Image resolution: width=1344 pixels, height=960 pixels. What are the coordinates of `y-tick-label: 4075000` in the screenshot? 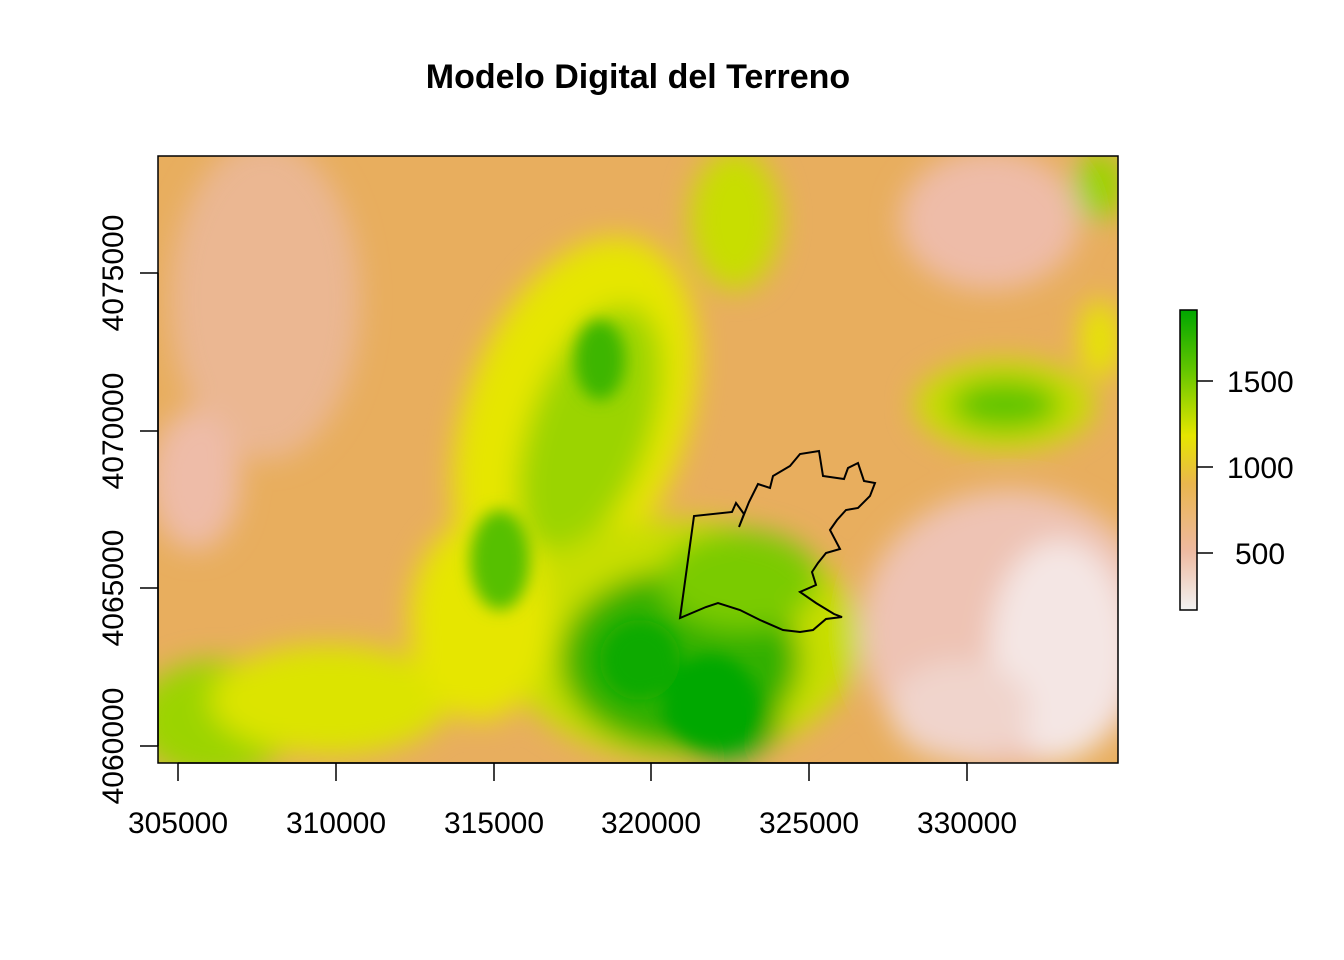 It's located at (113, 273).